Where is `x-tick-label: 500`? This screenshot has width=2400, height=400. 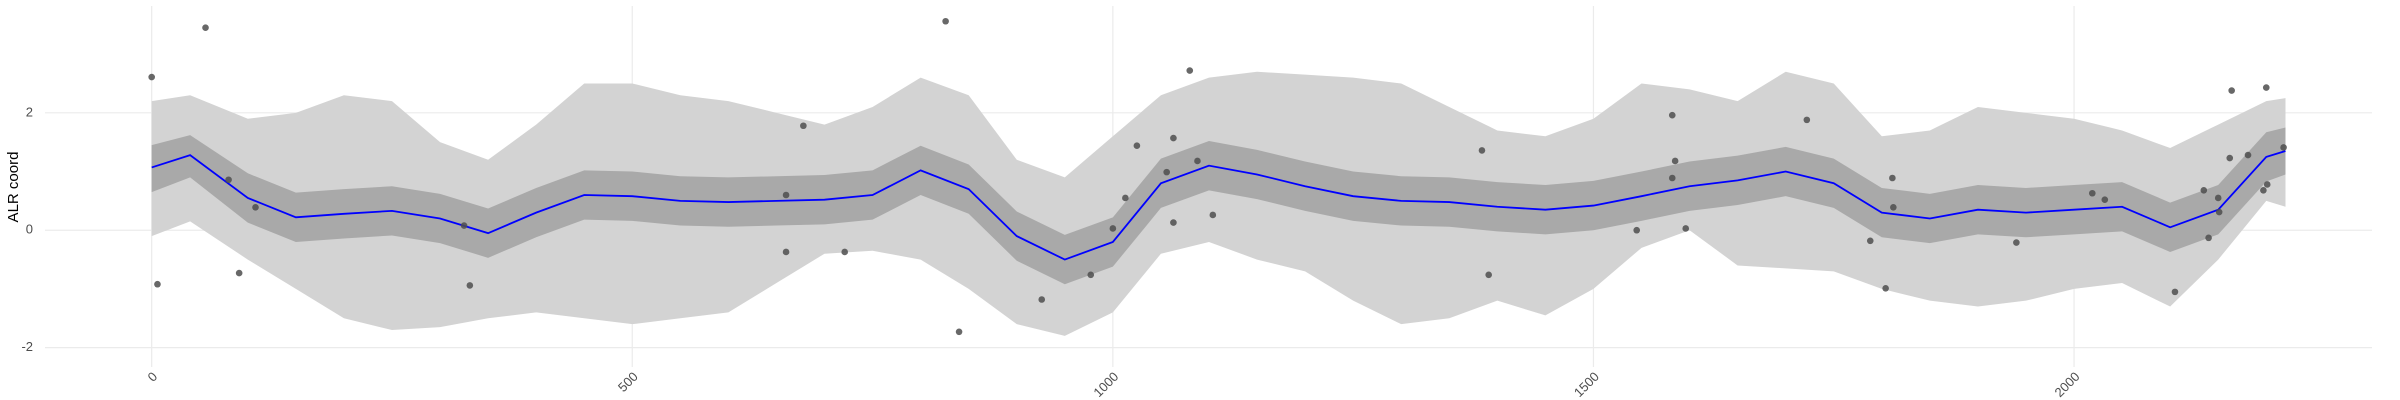 x-tick-label: 500 is located at coordinates (628, 382).